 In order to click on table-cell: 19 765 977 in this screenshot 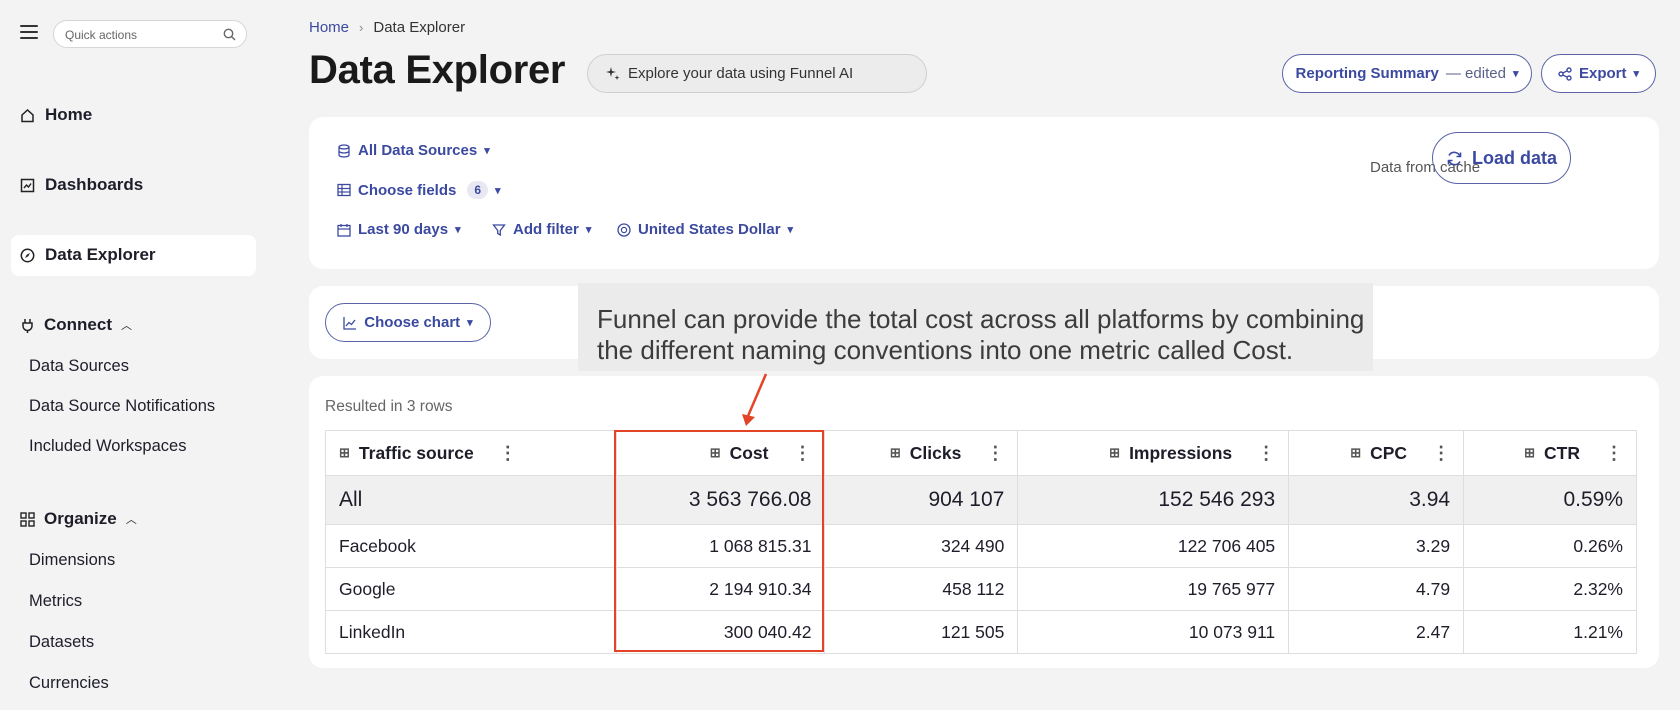, I will do `click(1153, 589)`.